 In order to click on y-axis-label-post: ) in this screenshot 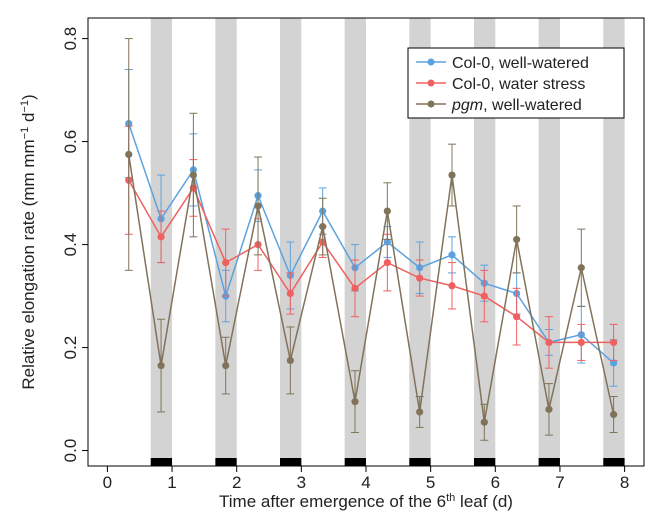, I will do `click(28, 97)`.